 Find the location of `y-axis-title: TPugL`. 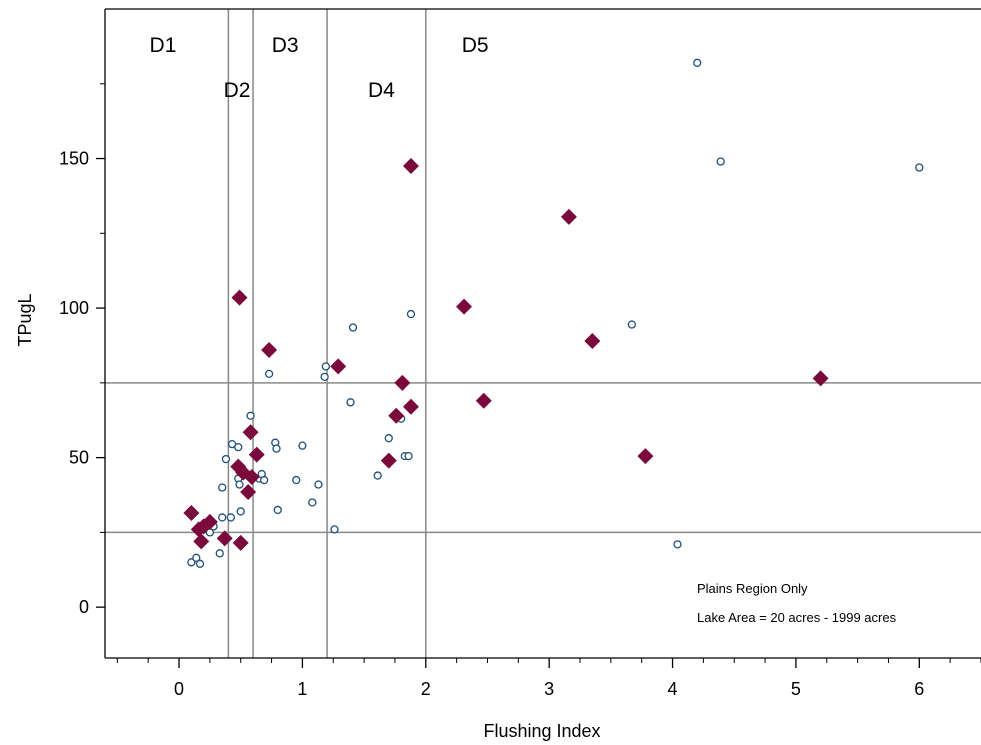

y-axis-title: TPugL is located at coordinates (25, 319).